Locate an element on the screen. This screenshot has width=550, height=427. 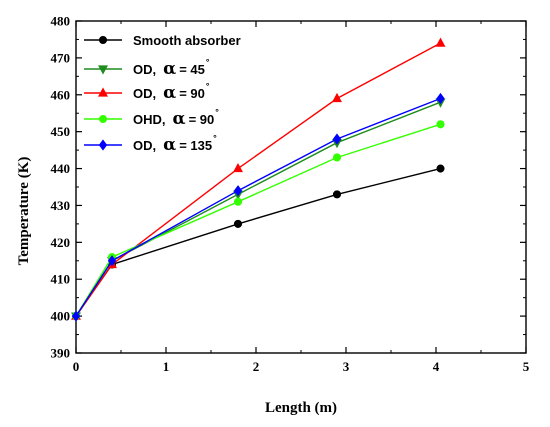
y-tick-label: 410 is located at coordinates (61, 279).